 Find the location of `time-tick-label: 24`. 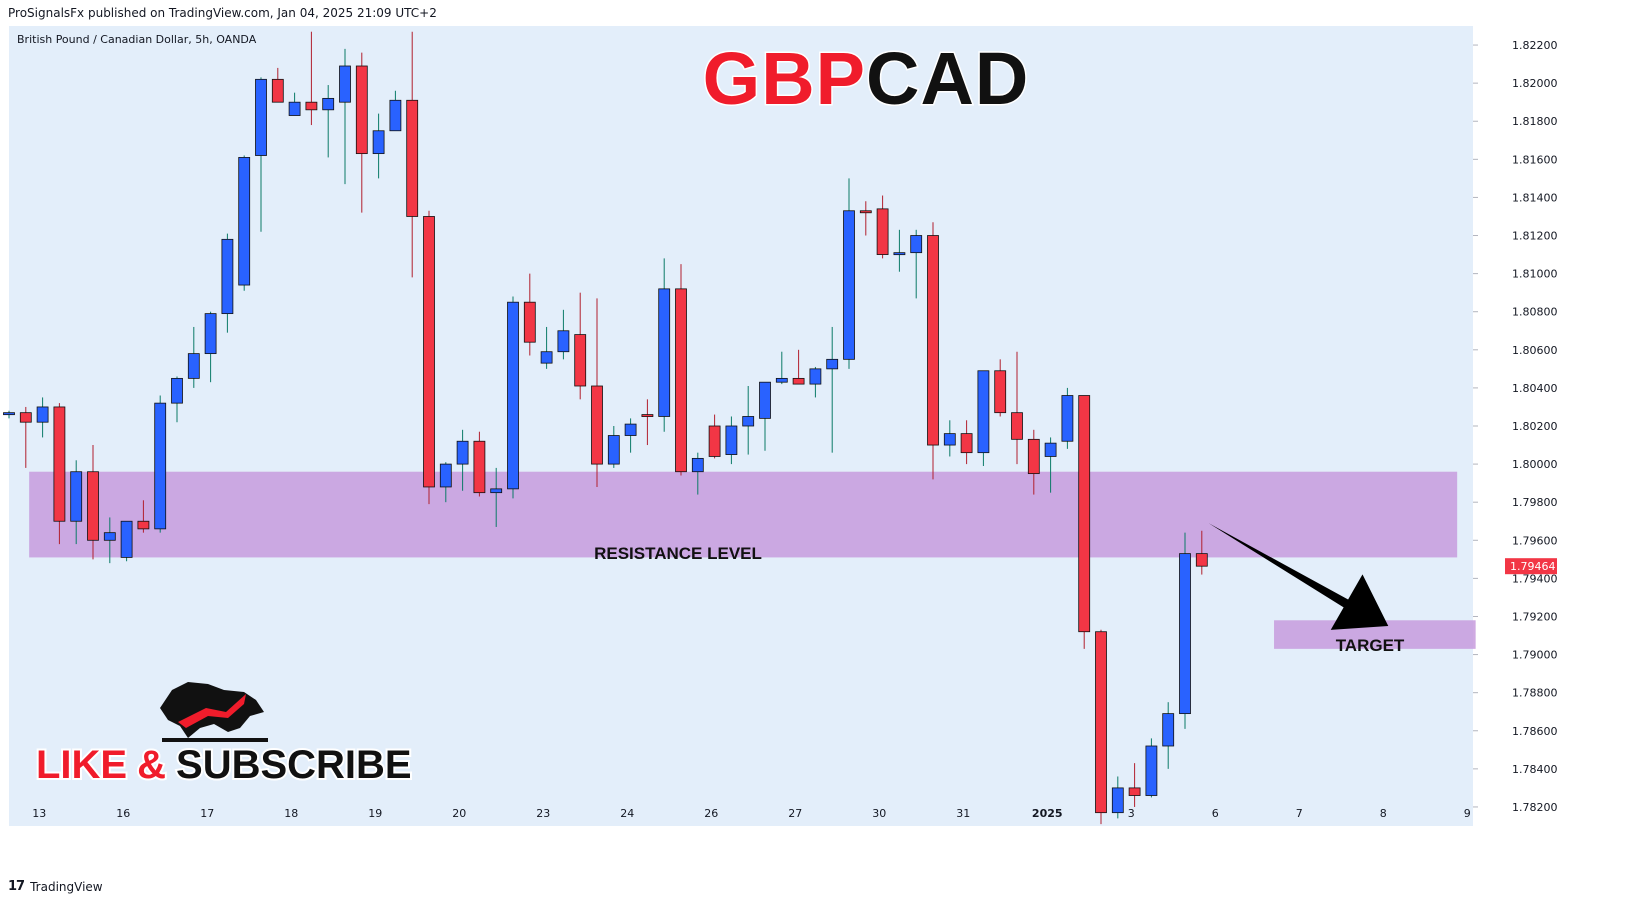

time-tick-label: 24 is located at coordinates (627, 813).